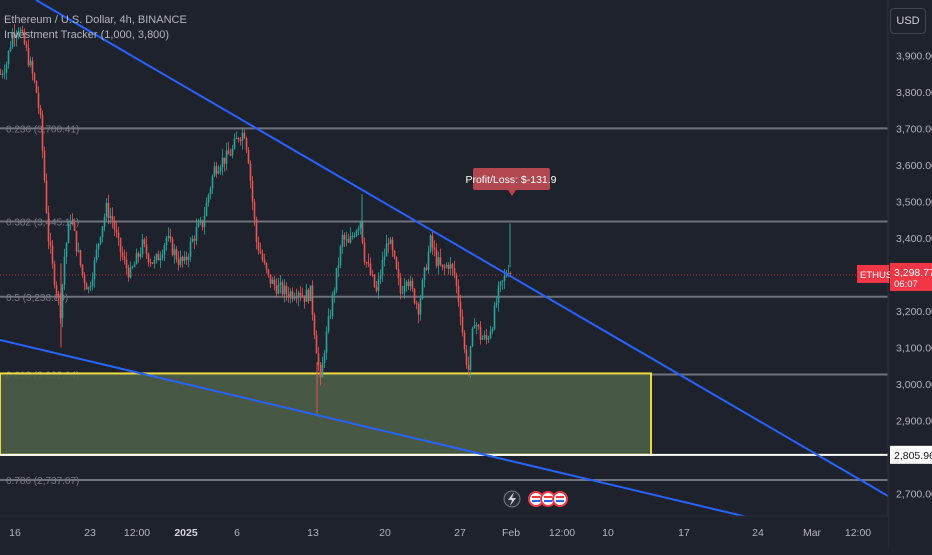  What do you see at coordinates (511, 182) in the screenshot?
I see `profit-loss-tooltip: Profit/Loss: $-131.9` at bounding box center [511, 182].